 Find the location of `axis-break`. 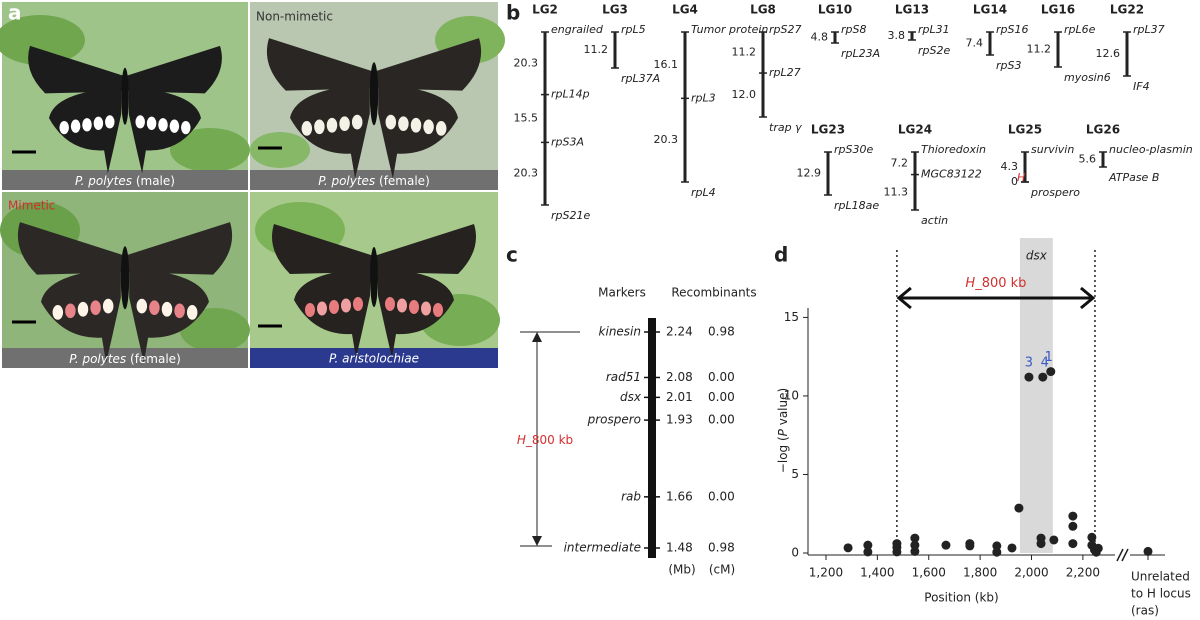

axis-break is located at coordinates (1122, 555).